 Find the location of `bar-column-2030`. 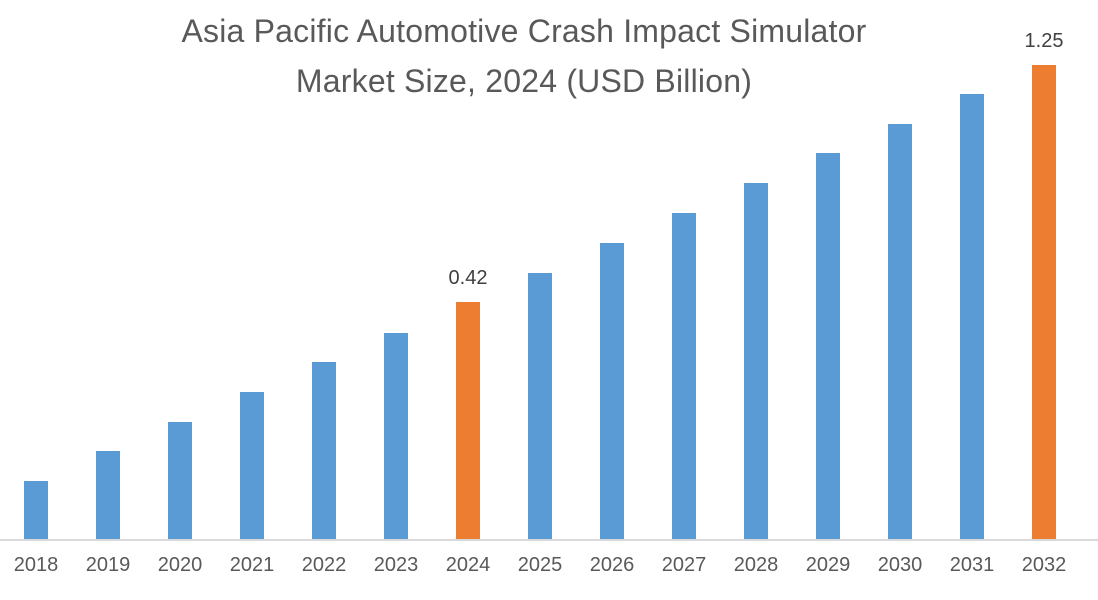

bar-column-2030 is located at coordinates (900, 269).